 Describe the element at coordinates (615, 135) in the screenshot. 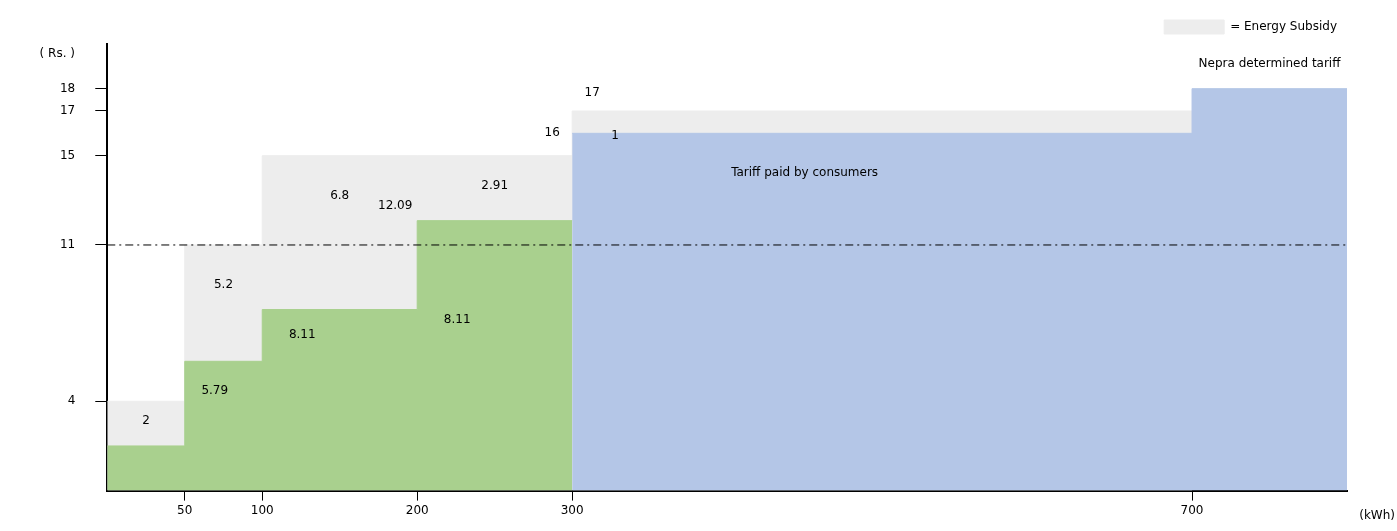

I see `annotation: 1` at that location.